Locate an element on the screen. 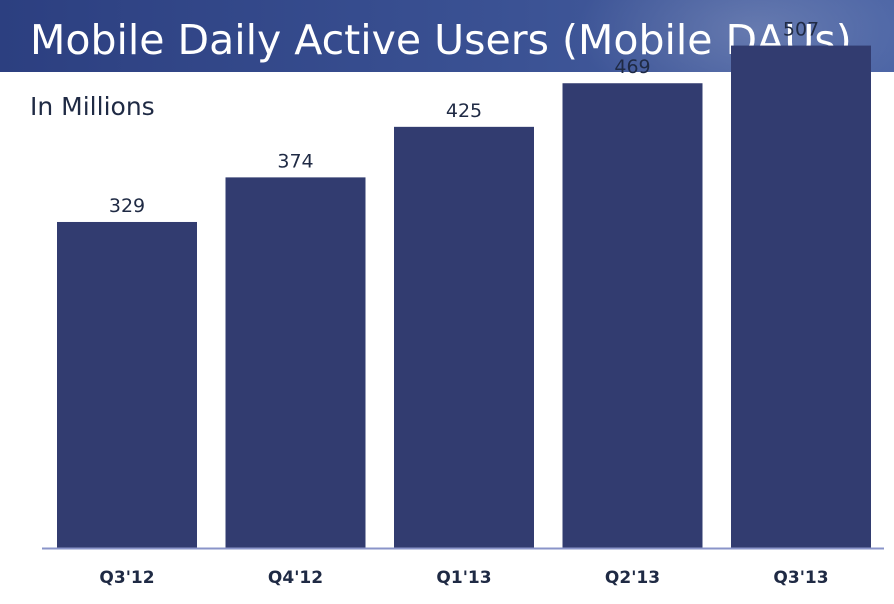 The height and width of the screenshot is (604, 894). chart-subtitle: In Millions is located at coordinates (92, 106).